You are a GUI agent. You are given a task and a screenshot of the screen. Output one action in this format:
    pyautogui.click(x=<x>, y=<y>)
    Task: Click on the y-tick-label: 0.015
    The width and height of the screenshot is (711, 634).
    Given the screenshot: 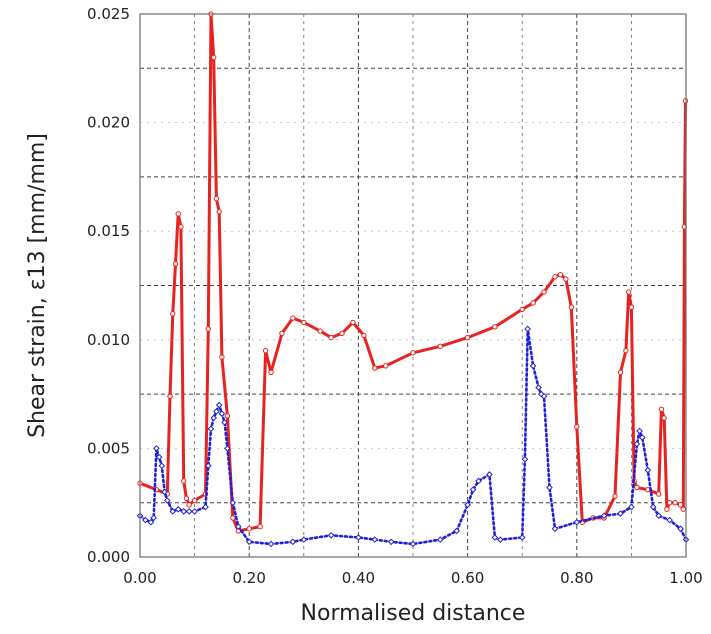 What is the action you would take?
    pyautogui.click(x=108, y=231)
    